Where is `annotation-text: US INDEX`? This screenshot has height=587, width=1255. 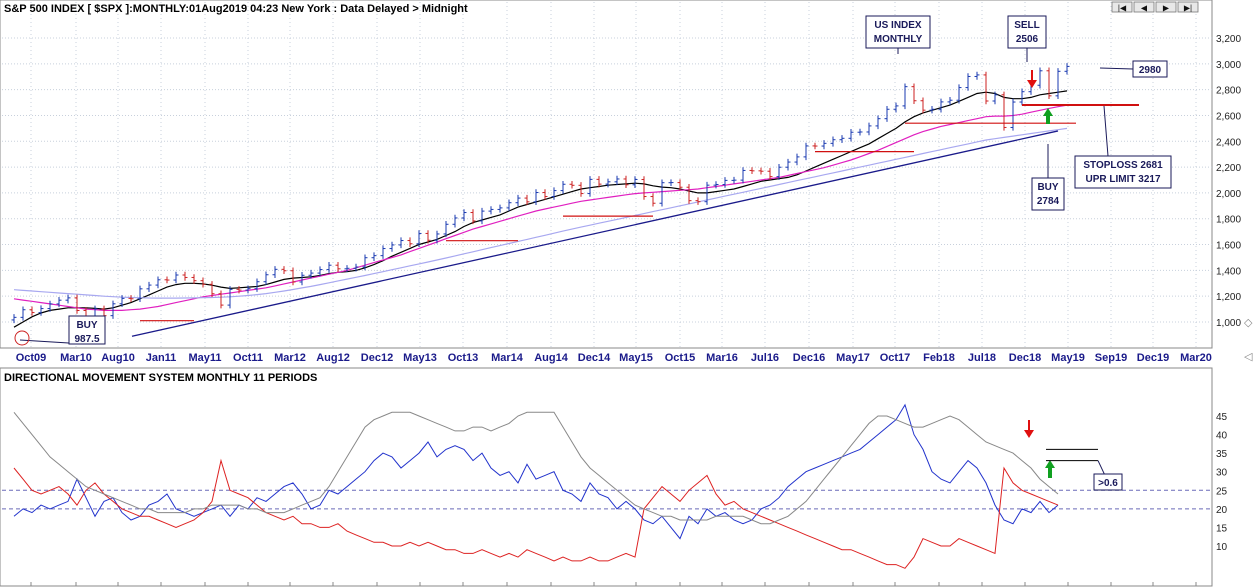
annotation-text: US INDEX is located at coordinates (898, 25).